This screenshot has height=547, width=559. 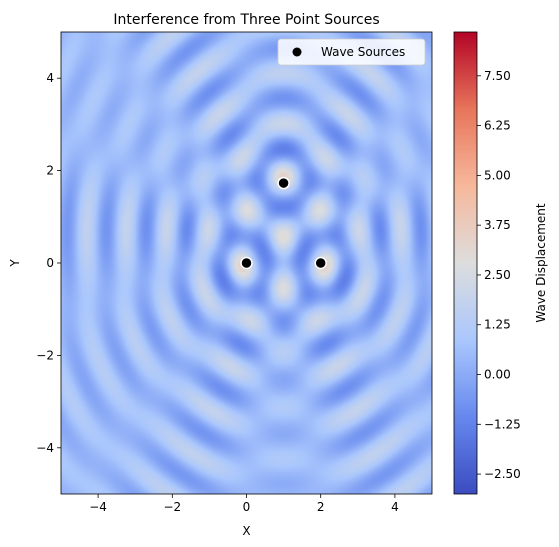 I want to click on y-tick-label: 0, so click(x=50, y=263).